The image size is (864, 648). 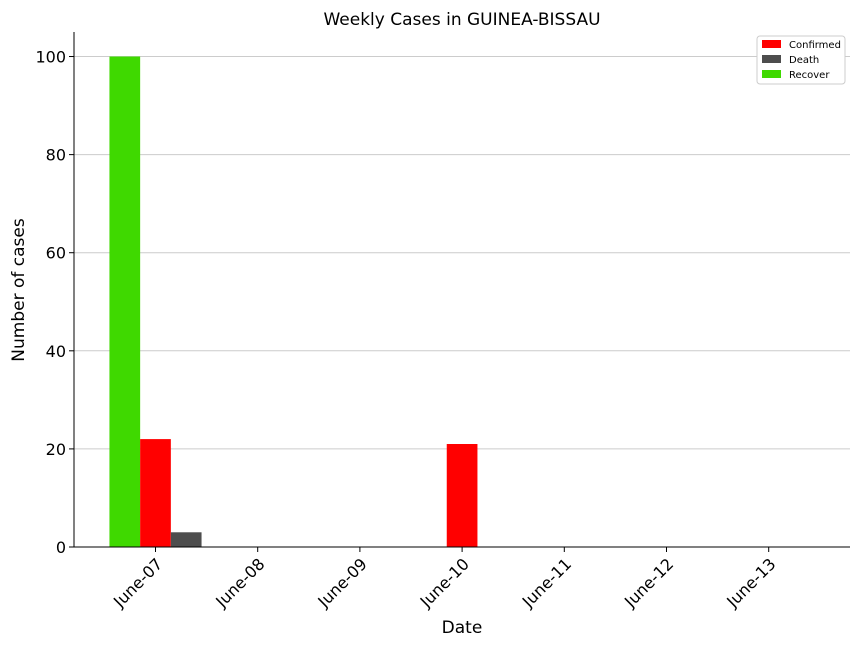 What do you see at coordinates (137, 582) in the screenshot?
I see `x-tick-label: June-07` at bounding box center [137, 582].